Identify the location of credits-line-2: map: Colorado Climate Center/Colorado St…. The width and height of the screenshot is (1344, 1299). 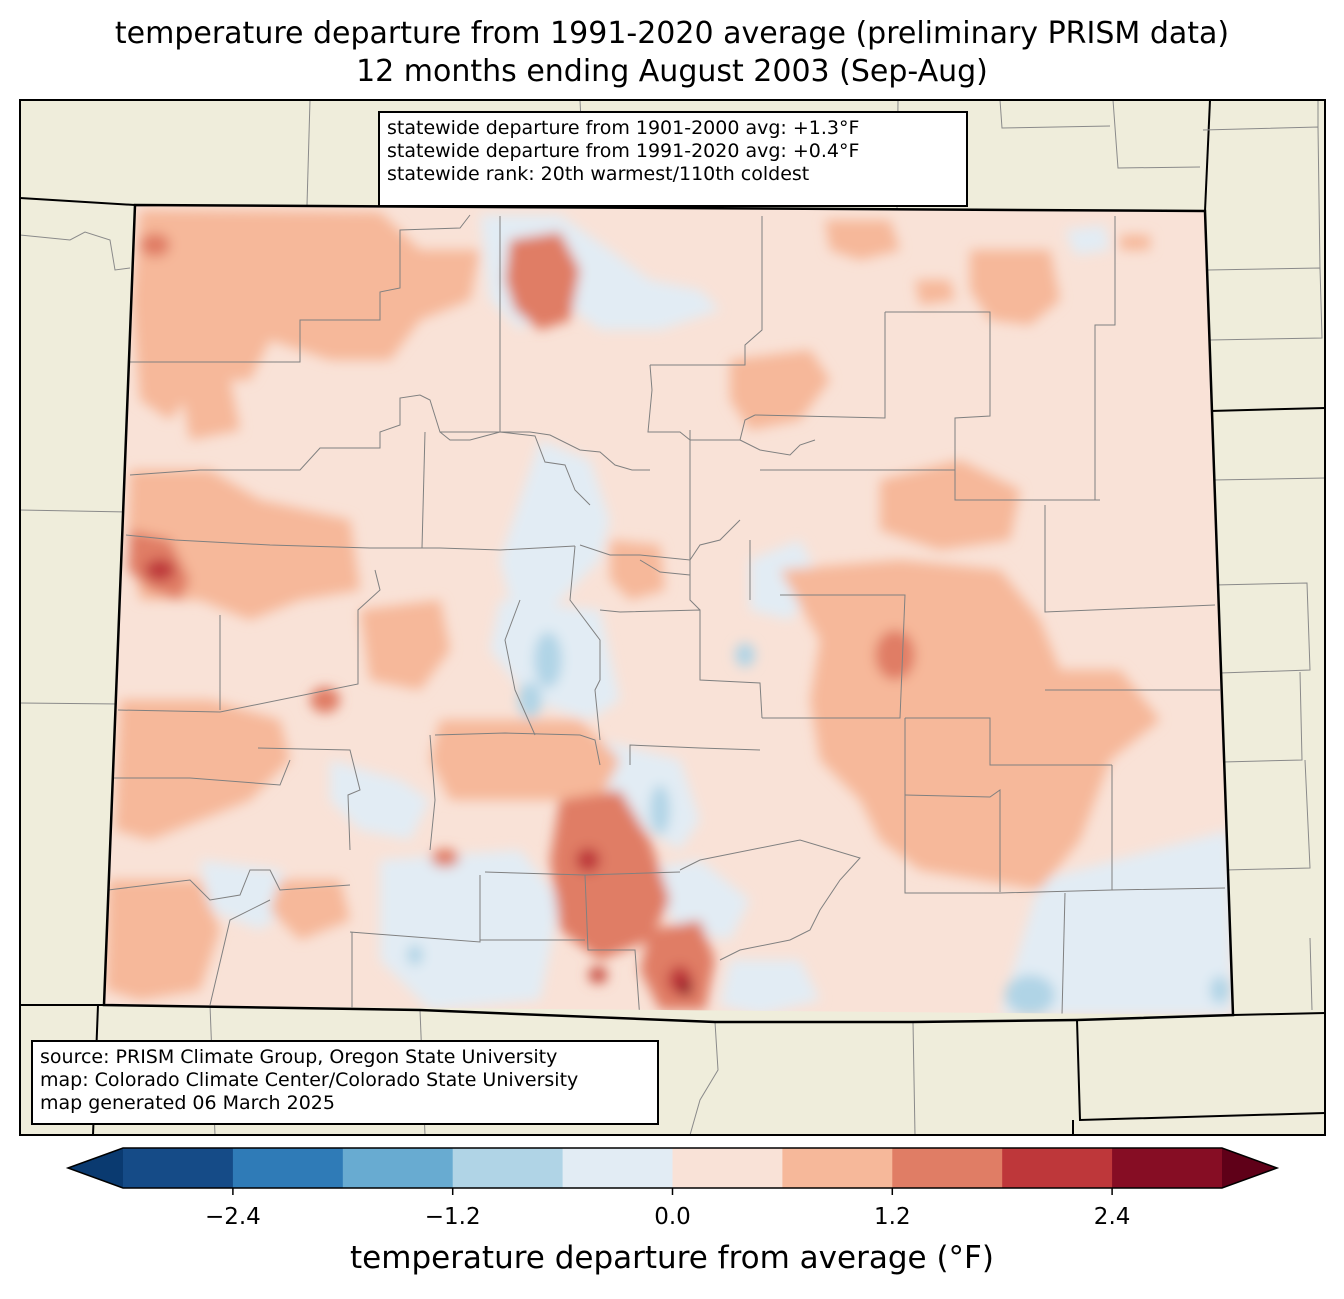
(309, 1080).